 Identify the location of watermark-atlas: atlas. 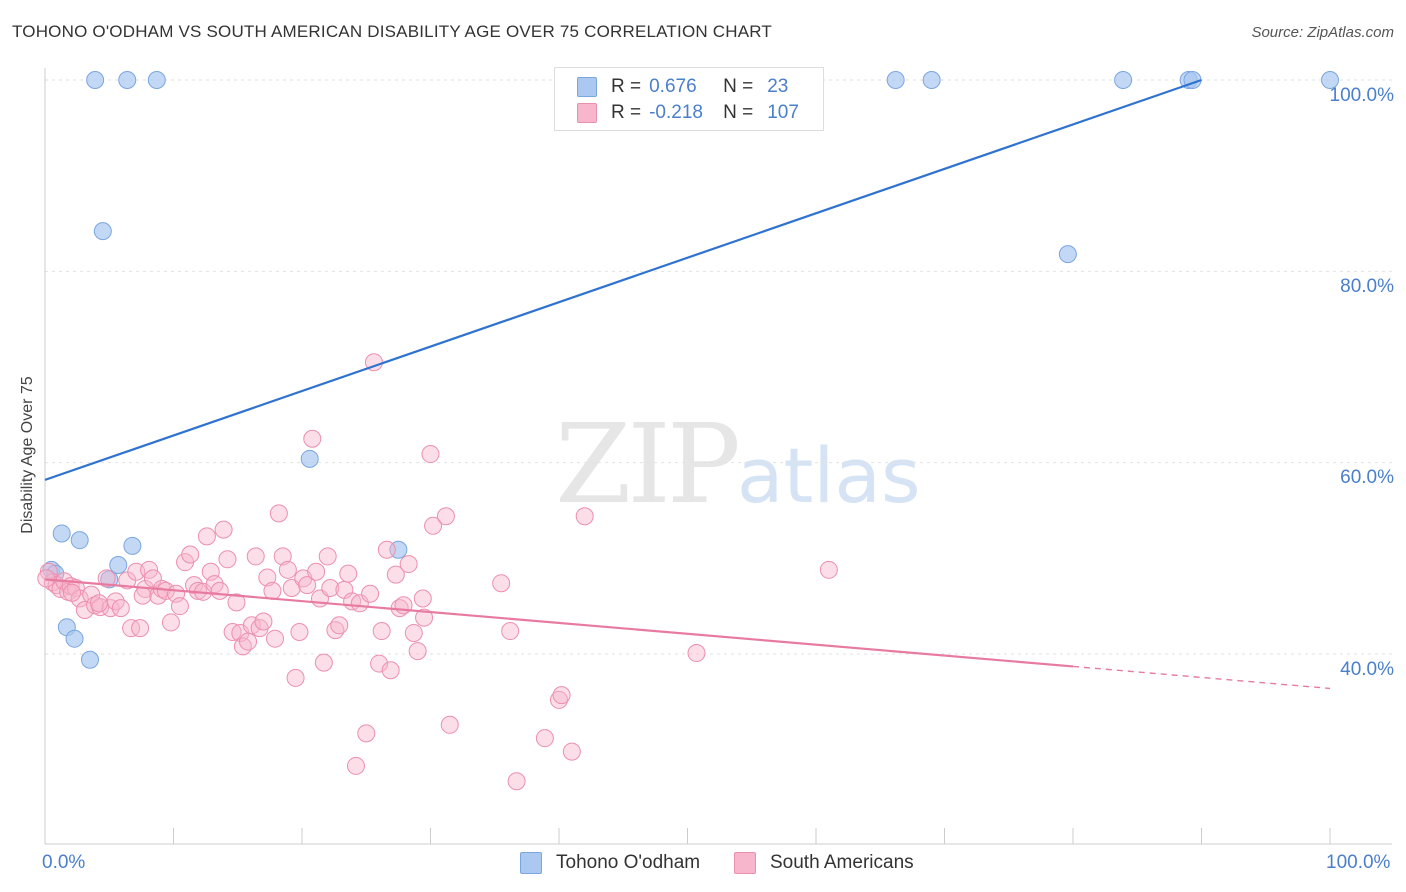
(828, 475).